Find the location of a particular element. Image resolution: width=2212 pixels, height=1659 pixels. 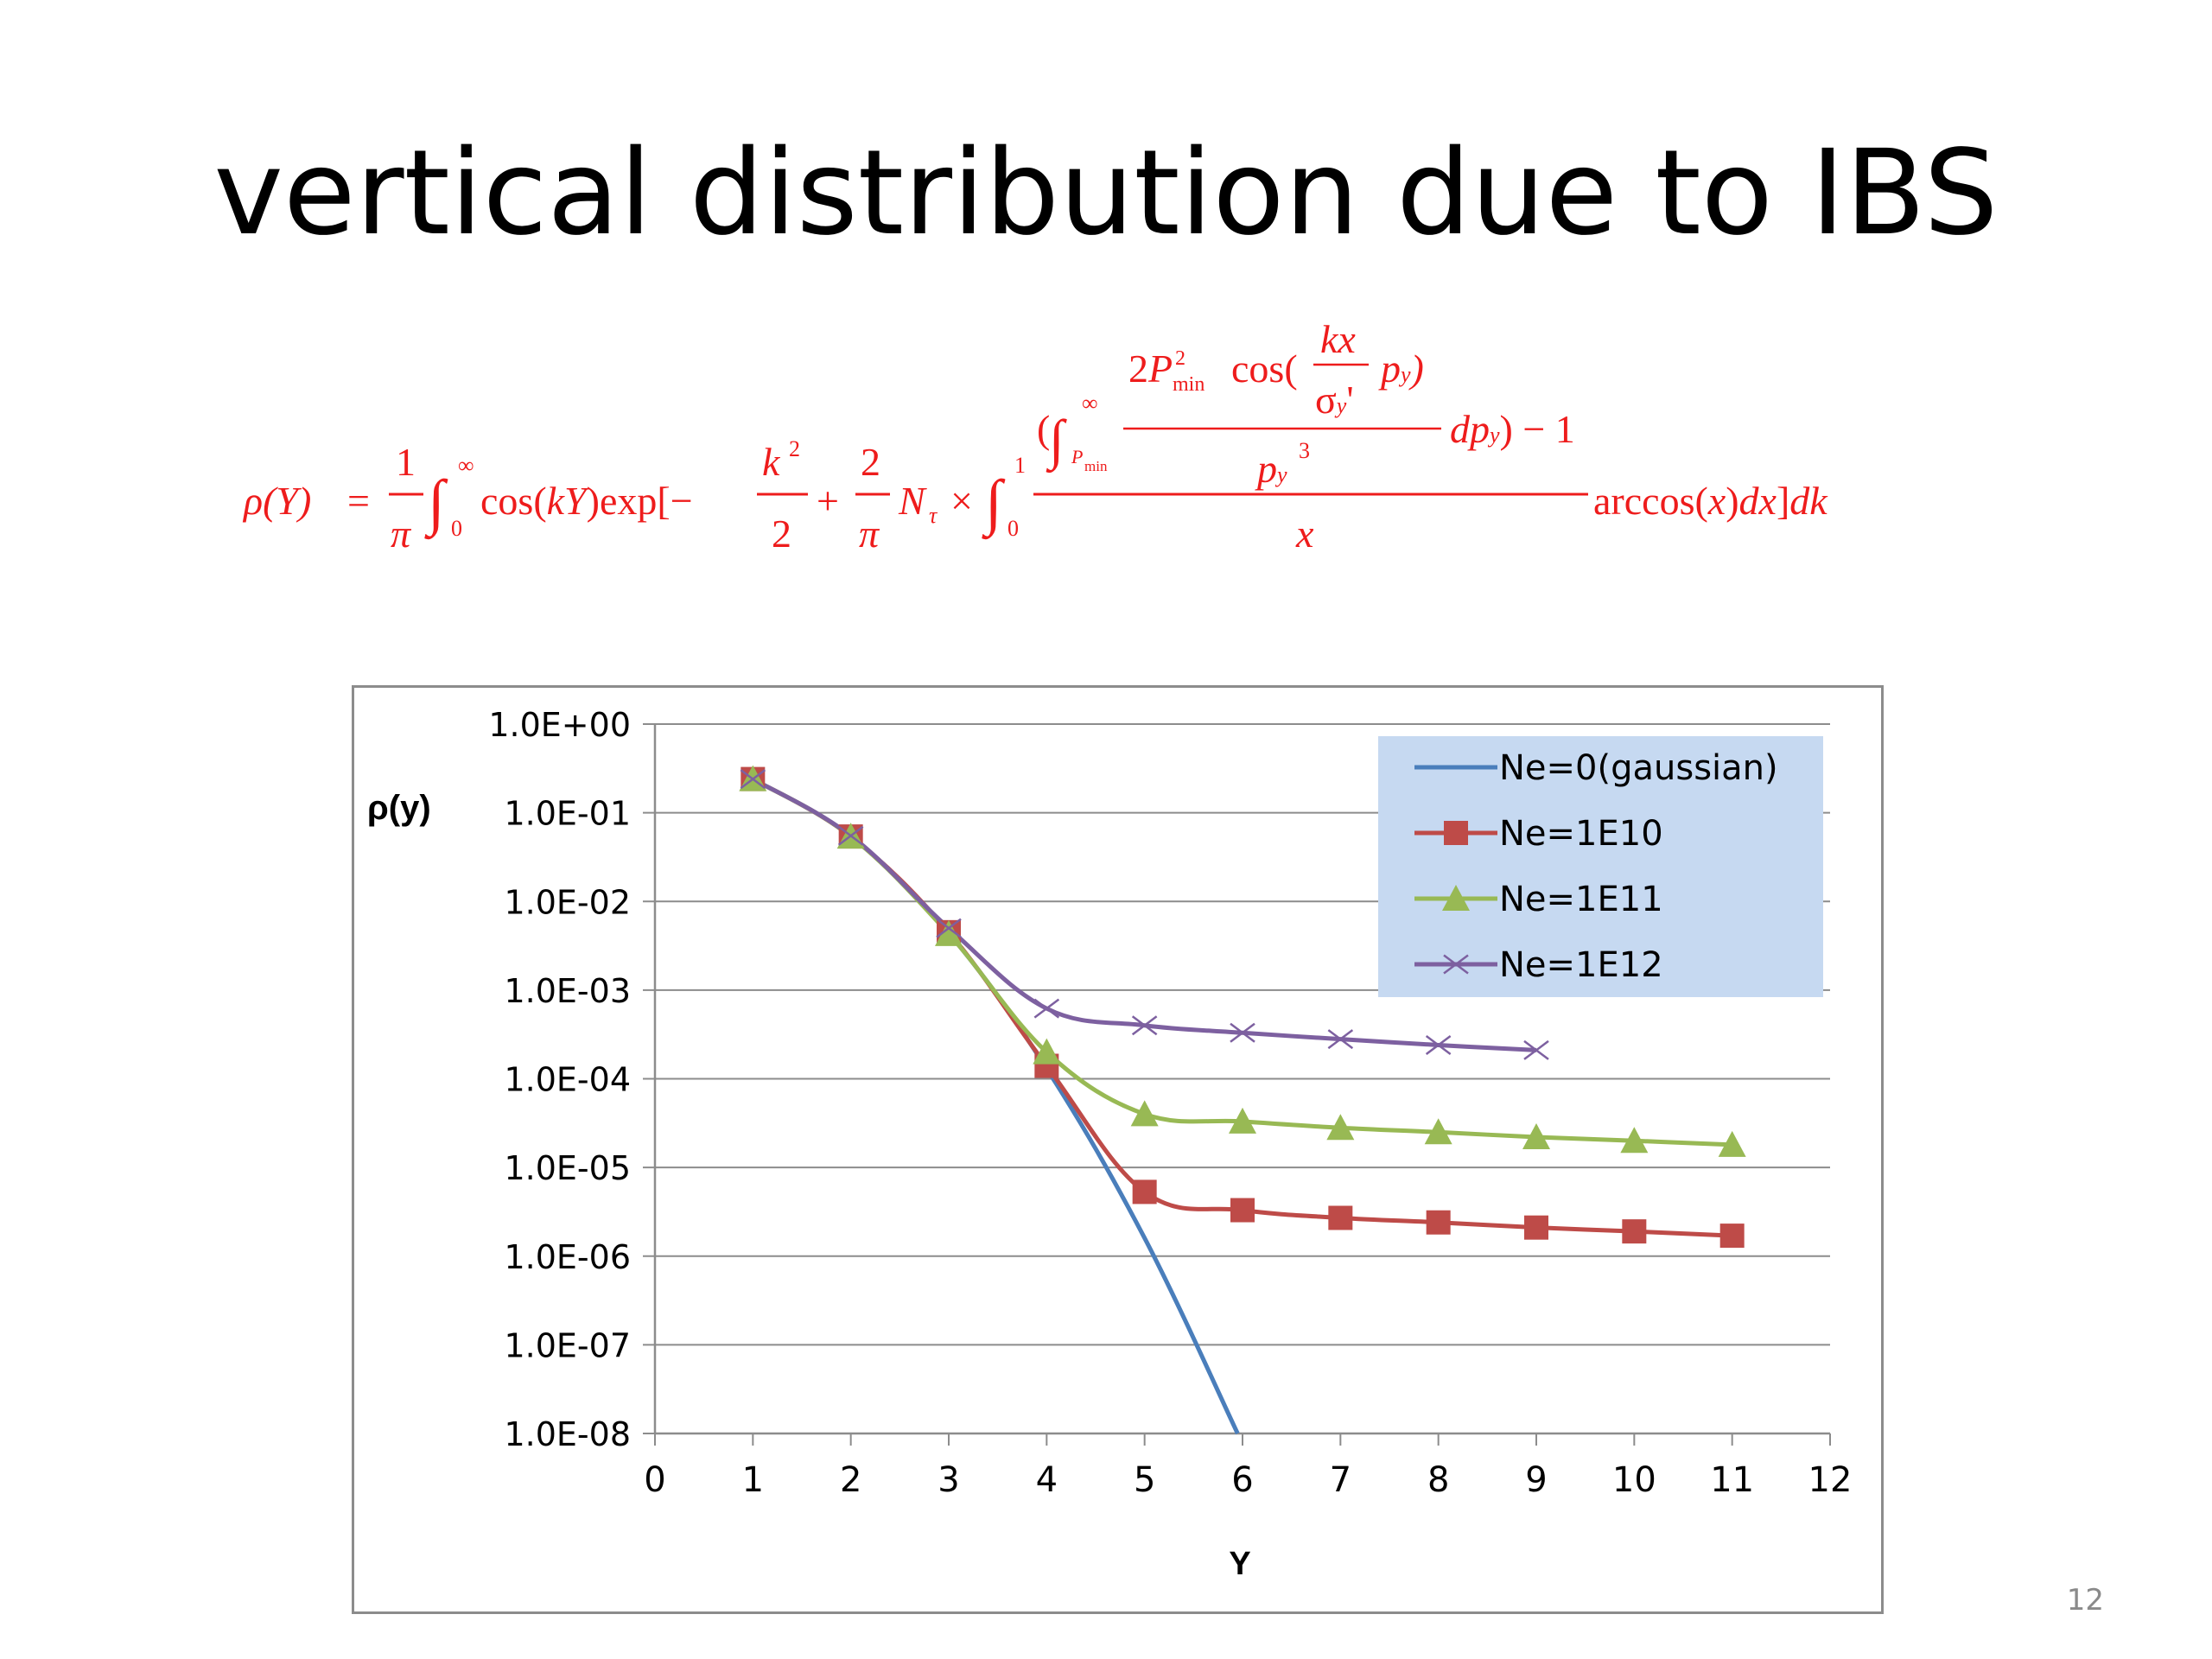

legend: Ne=0(gaussian) Ne=1E10 Ne=1E11 Ne=1E12 is located at coordinates (1600, 866).